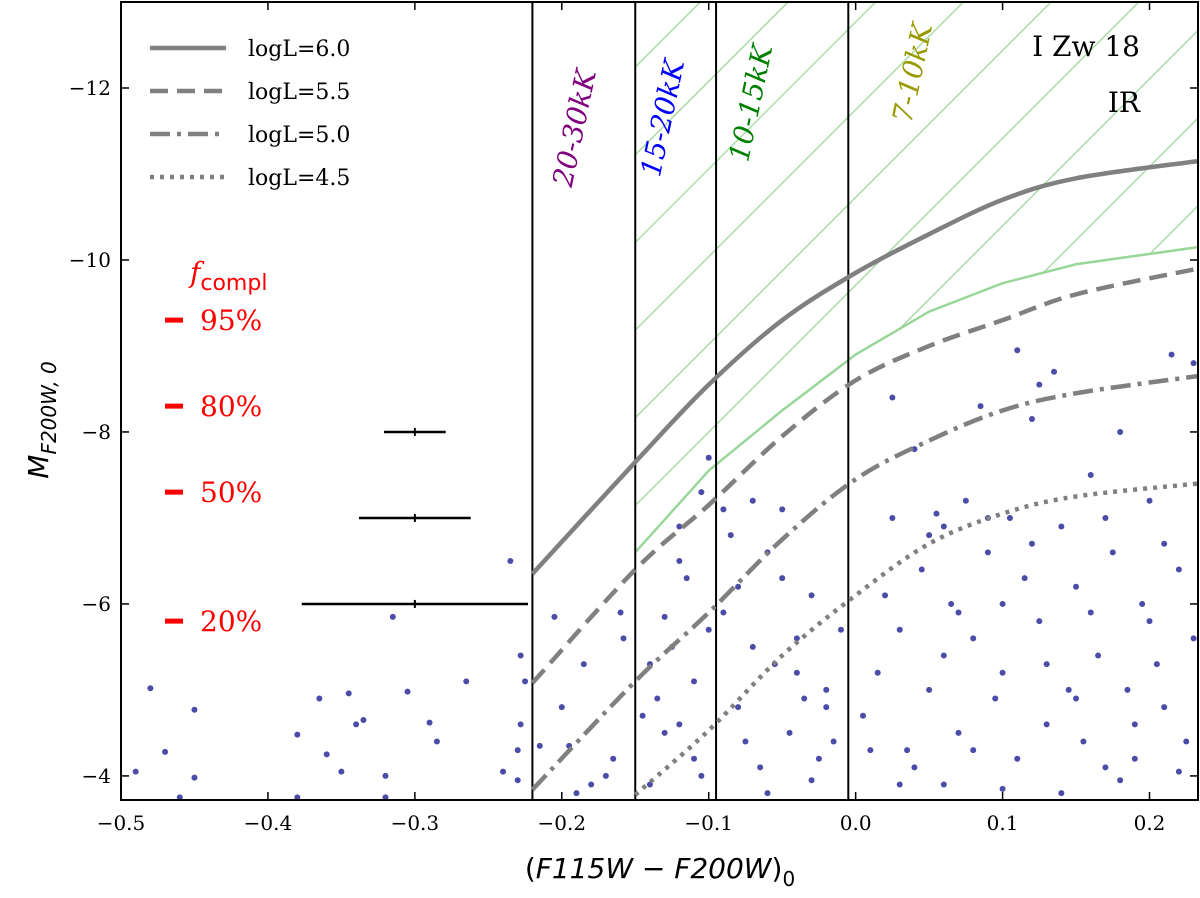 The width and height of the screenshot is (1200, 898). I want to click on y-tick-label: −12, so click(90, 88).